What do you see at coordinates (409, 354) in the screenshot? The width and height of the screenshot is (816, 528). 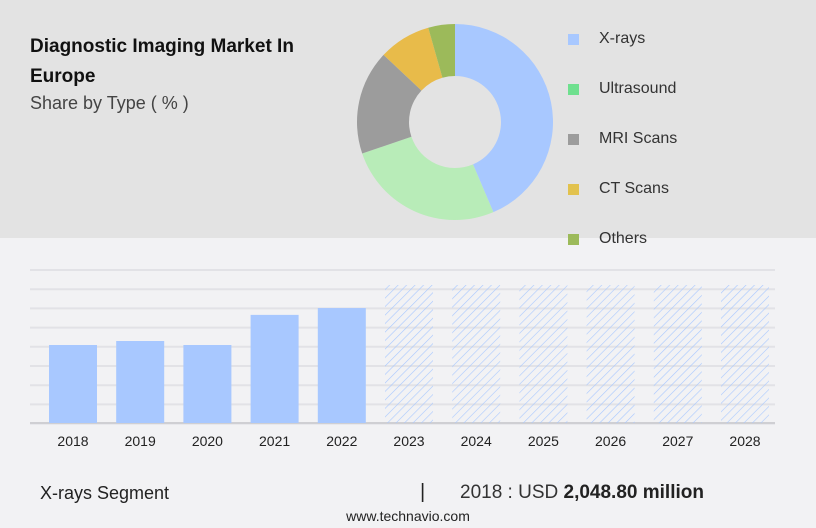 I see `bar-2023` at bounding box center [409, 354].